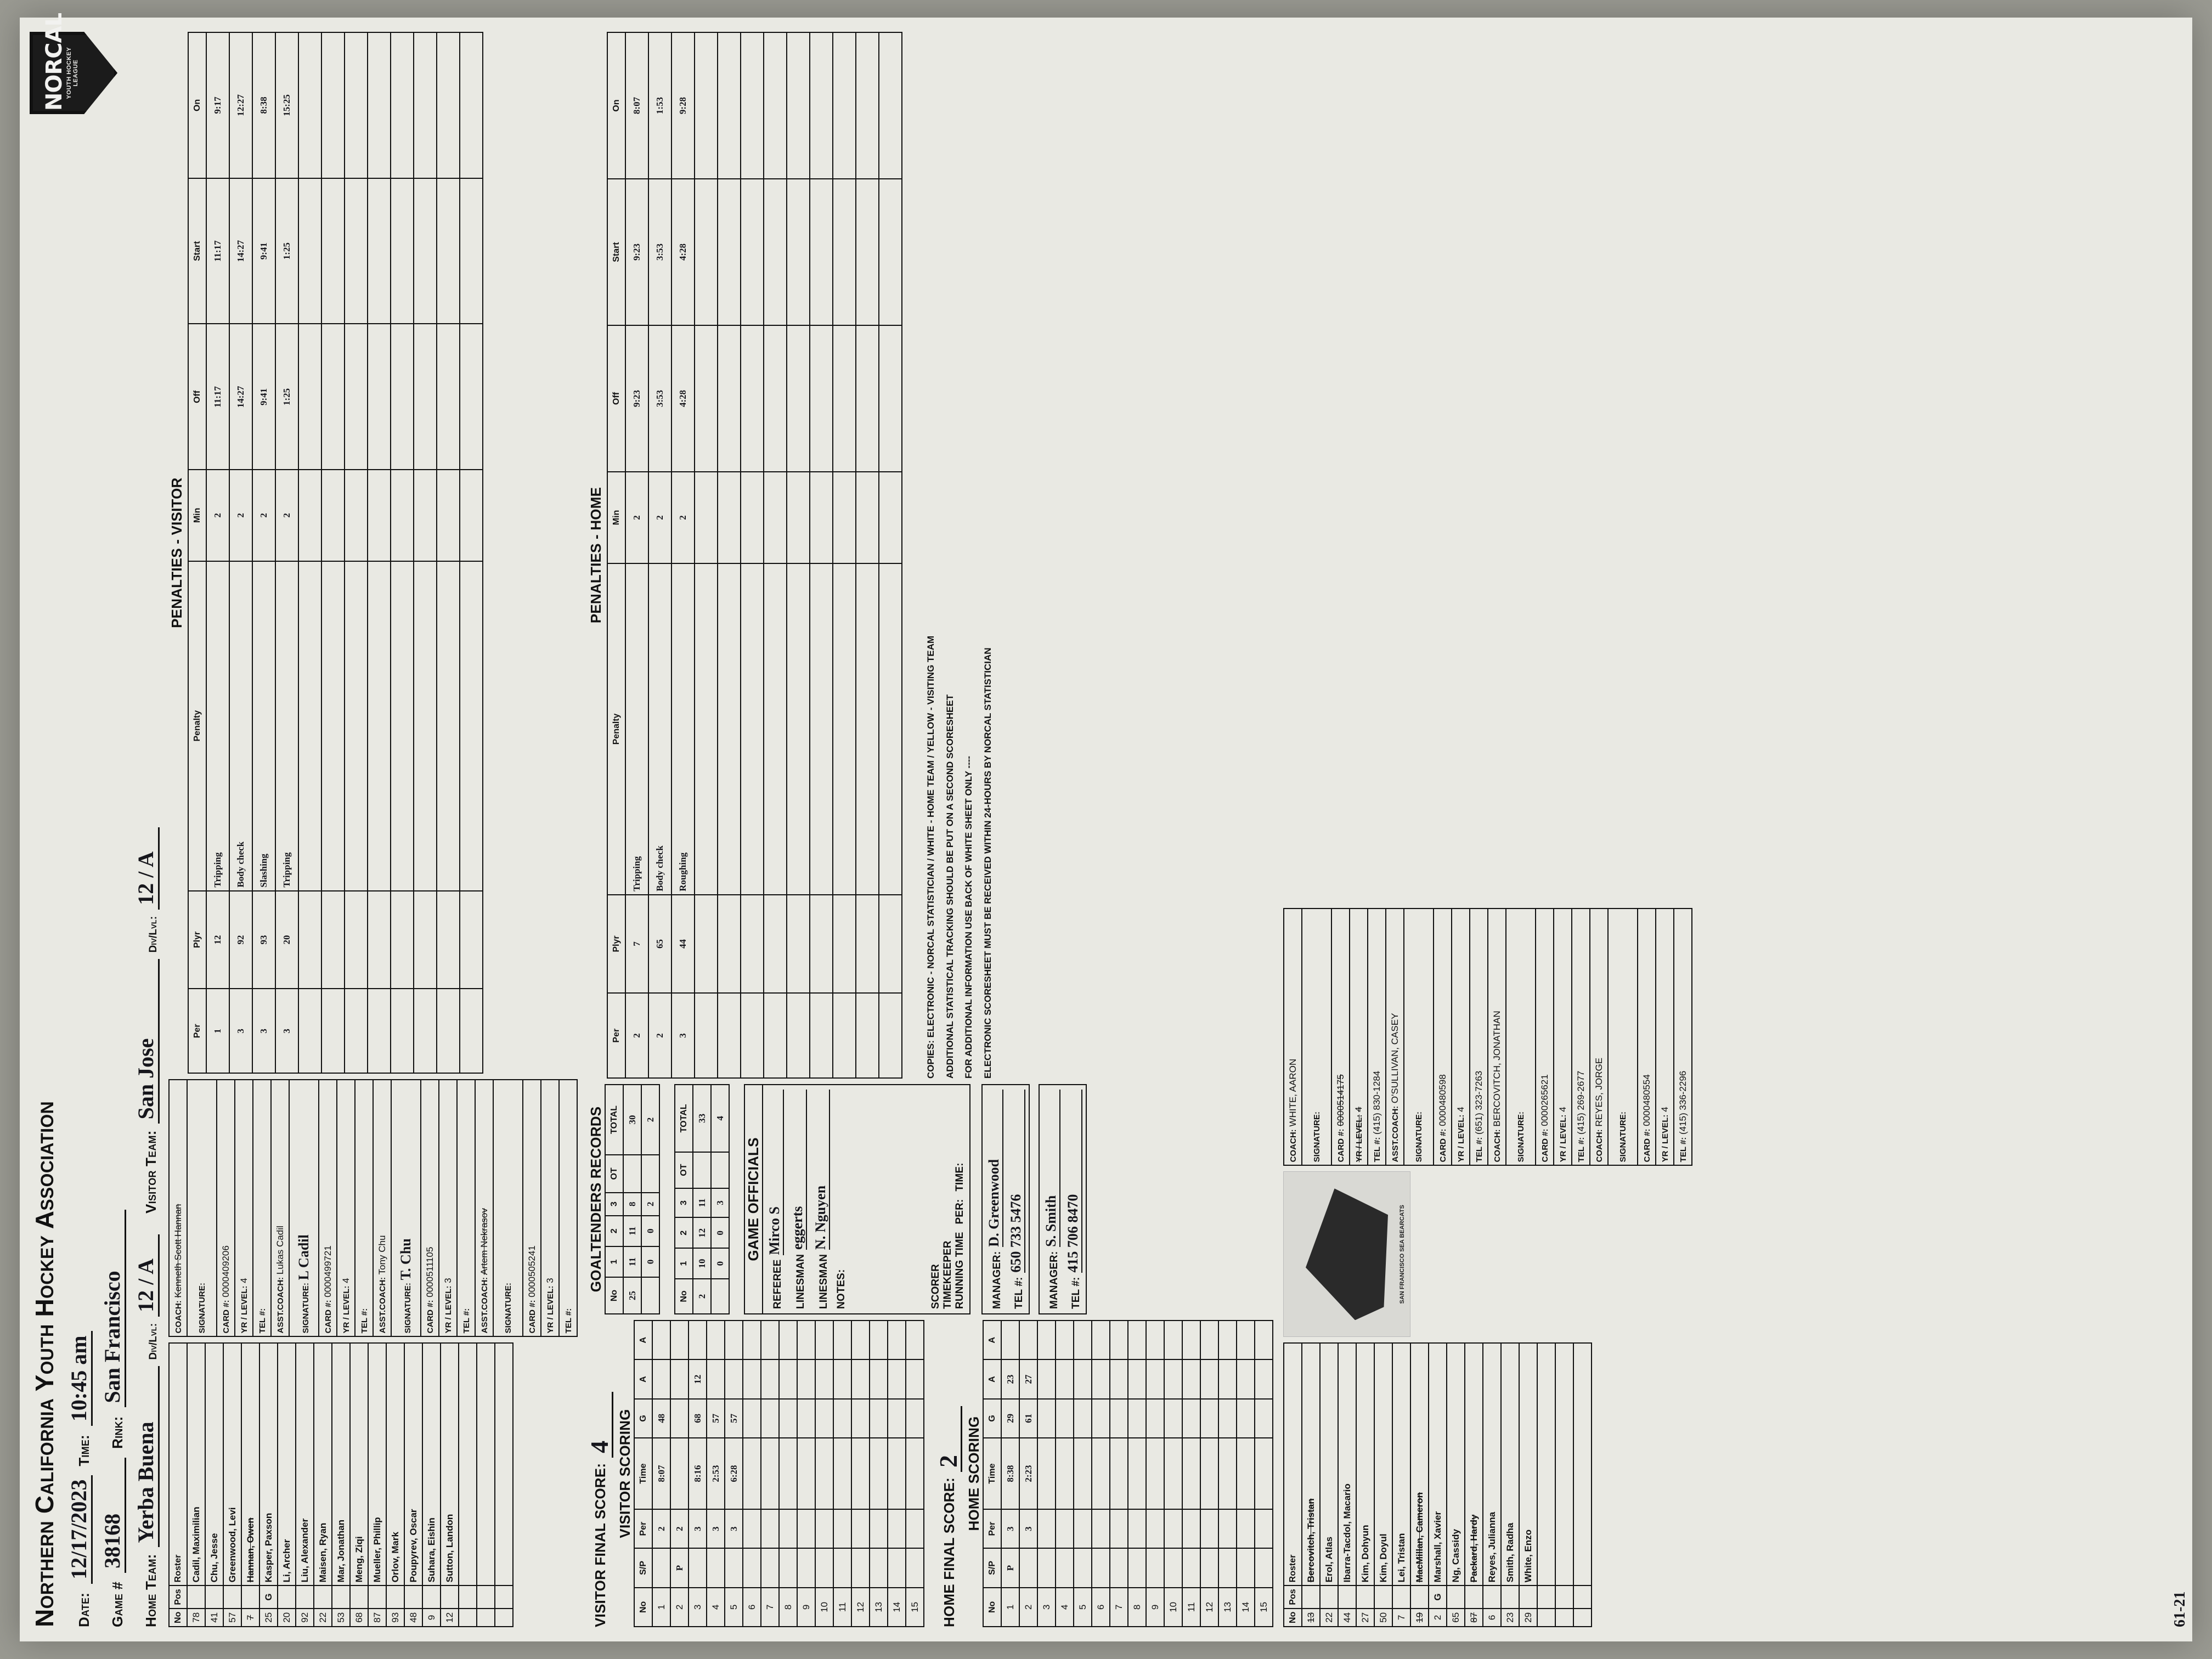 The height and width of the screenshot is (1659, 2212). I want to click on penalty-cell-penalty: Roughing, so click(684, 729).